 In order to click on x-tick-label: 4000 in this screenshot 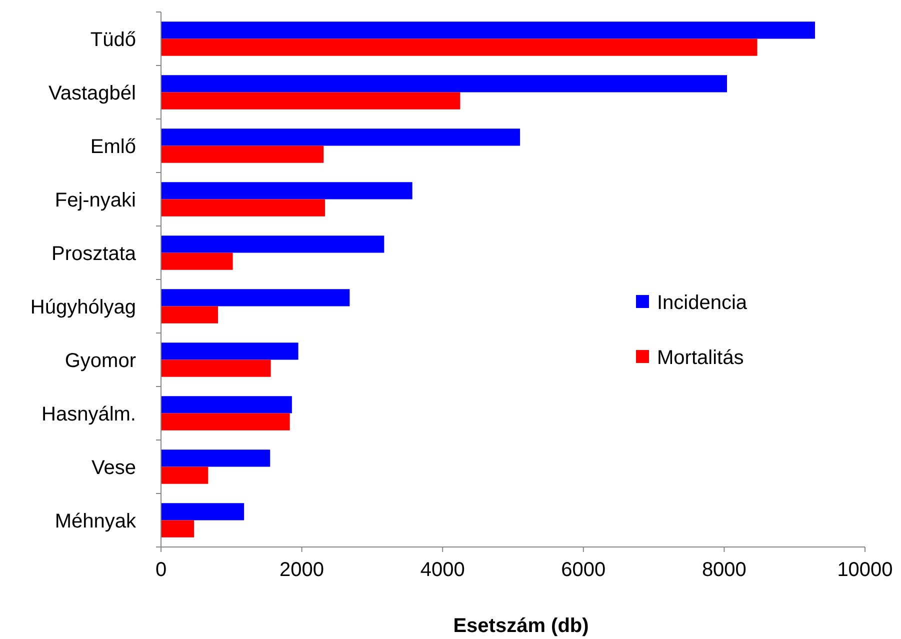, I will do `click(442, 570)`.